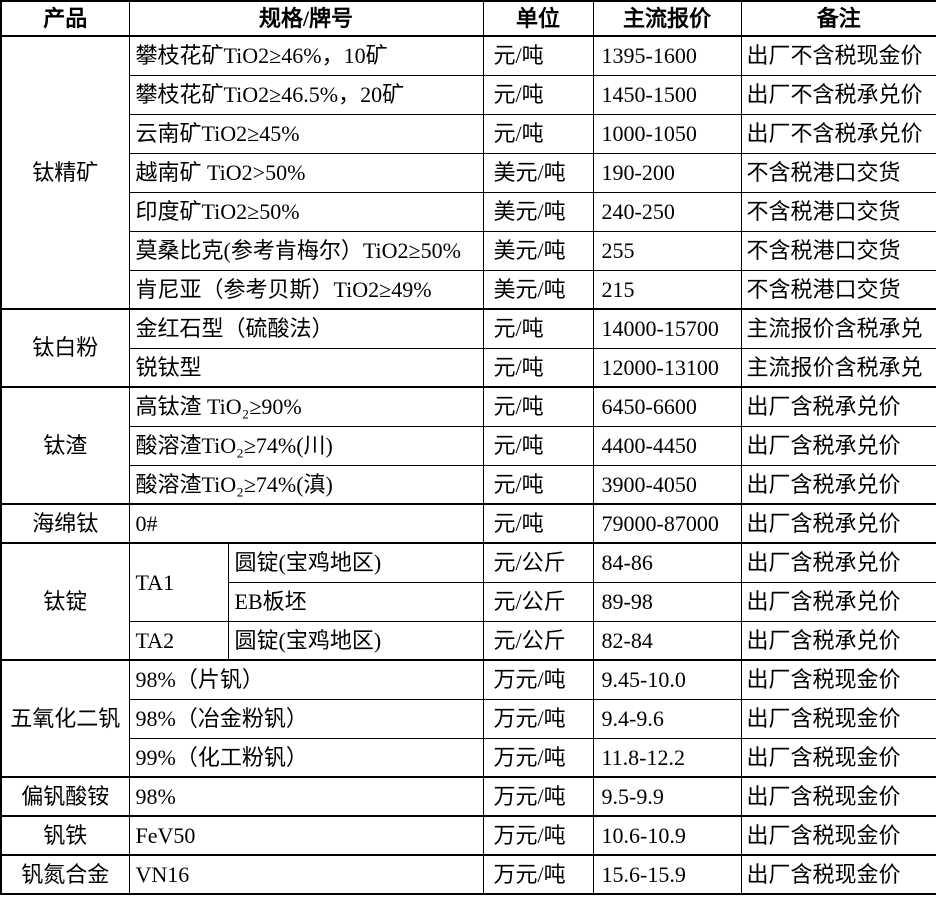 This screenshot has height=898, width=936. What do you see at coordinates (306, 289) in the screenshot?
I see `spec-cell: 肯尼亚（参考贝斯）TiO2≥49%` at bounding box center [306, 289].